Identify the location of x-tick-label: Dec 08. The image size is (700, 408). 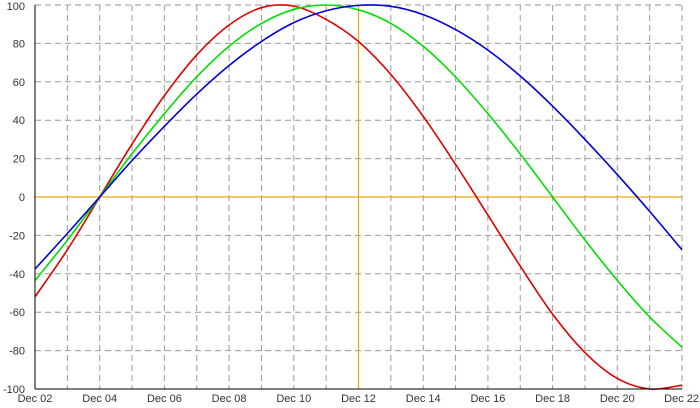
(229, 399).